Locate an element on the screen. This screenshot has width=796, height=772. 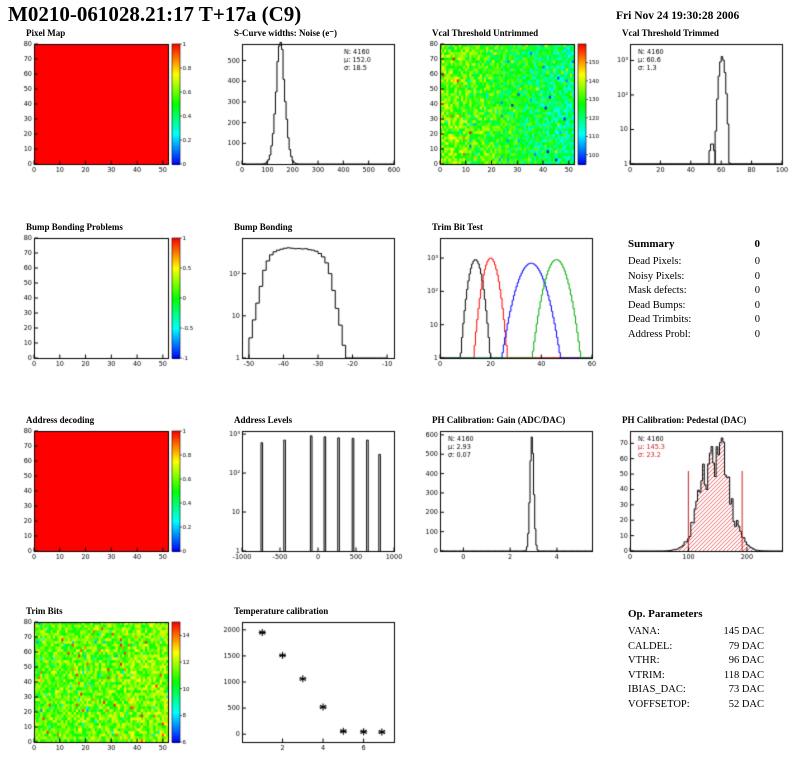
op-label: VTRIM: is located at coordinates (646, 675).